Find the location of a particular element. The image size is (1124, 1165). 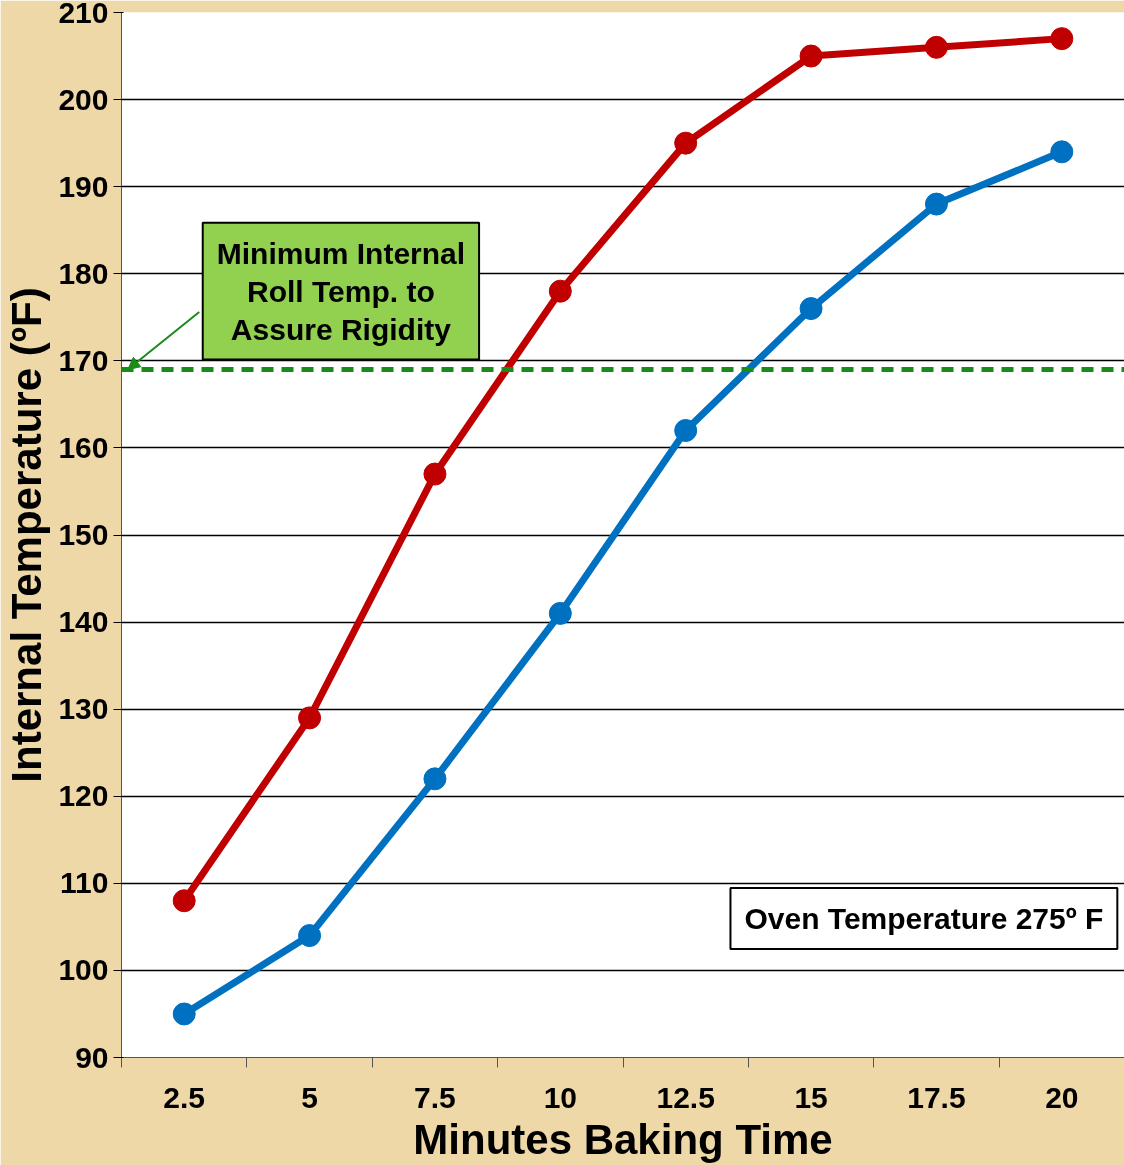

x-tick-label: 20 is located at coordinates (1062, 1097).